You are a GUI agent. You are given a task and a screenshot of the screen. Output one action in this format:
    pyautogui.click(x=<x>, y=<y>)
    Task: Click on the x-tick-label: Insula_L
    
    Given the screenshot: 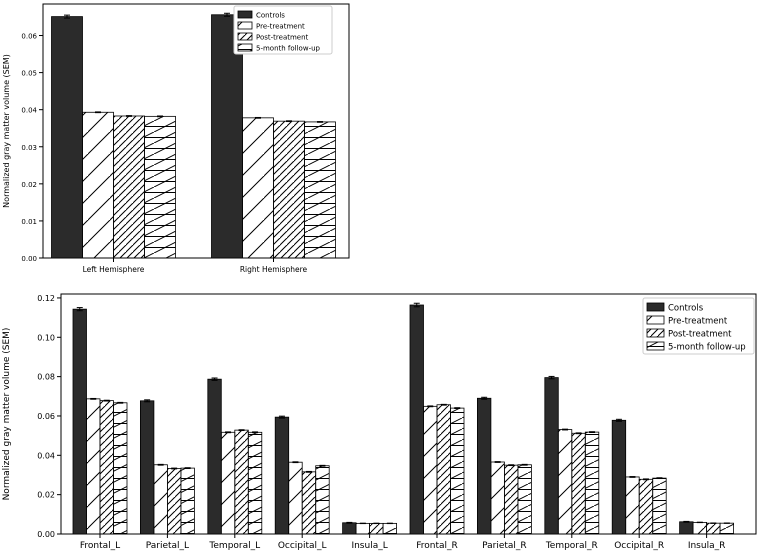 What is the action you would take?
    pyautogui.click(x=369, y=546)
    